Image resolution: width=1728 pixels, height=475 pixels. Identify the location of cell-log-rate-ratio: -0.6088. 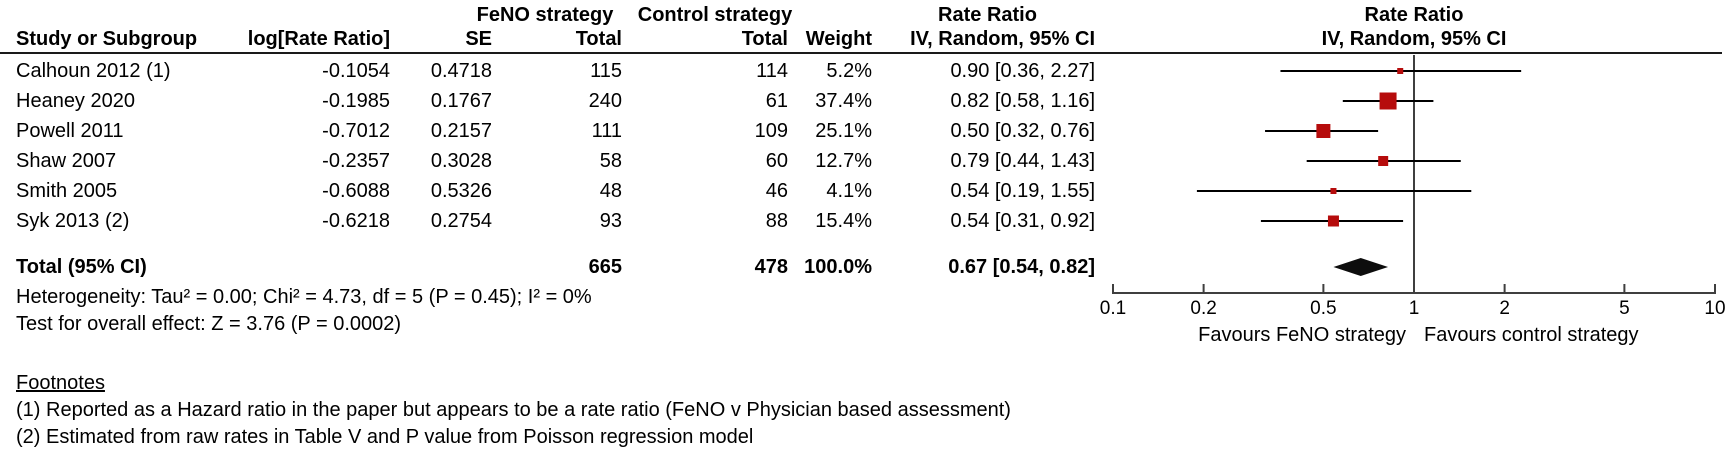
(356, 191).